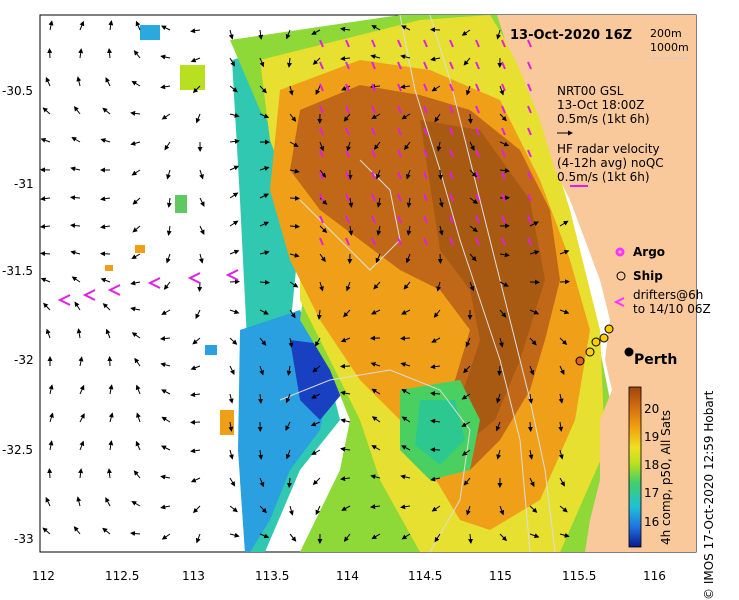 The image size is (739, 600). I want to click on credit-label: © IMOS 17-Oct-2020 12:59 Hobart, so click(709, 495).